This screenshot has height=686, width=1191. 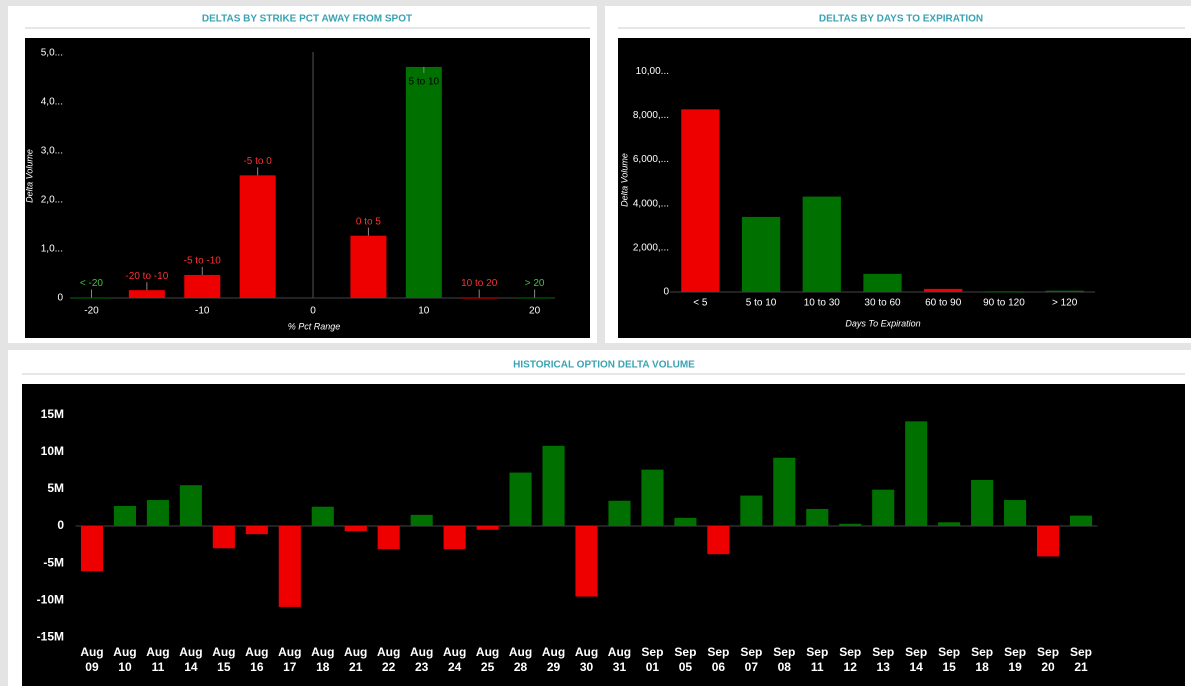 What do you see at coordinates (92, 283) in the screenshot?
I see `bar-label: < -20` at bounding box center [92, 283].